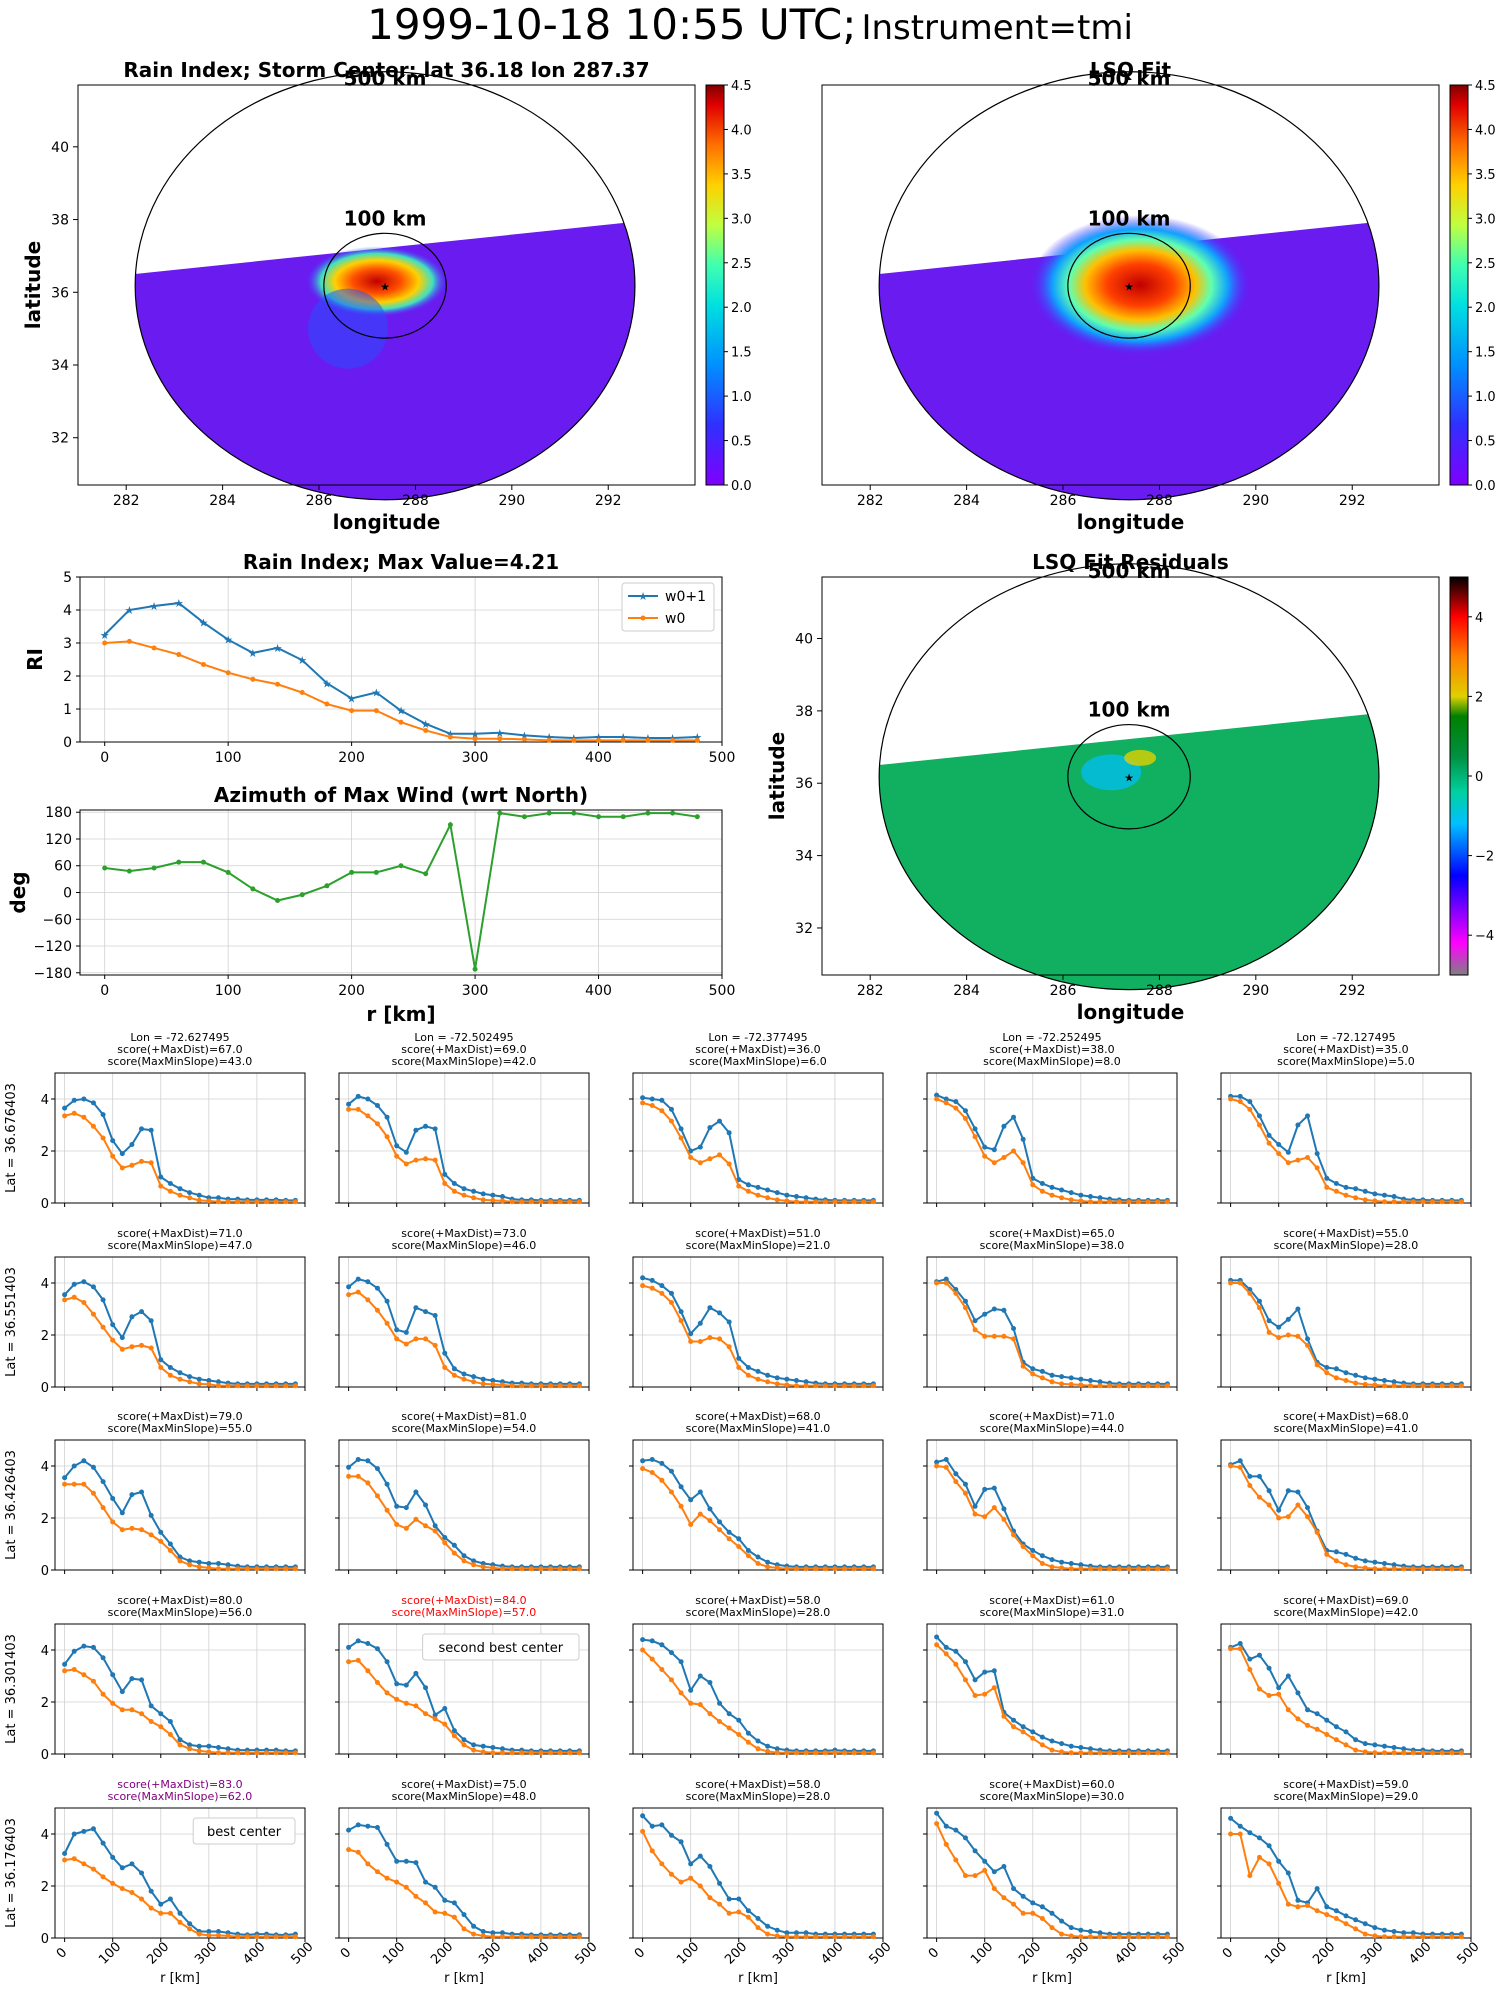 This screenshot has height=2000, width=1500. What do you see at coordinates (697, 737) in the screenshot?
I see `series-w0p1-point: ★` at bounding box center [697, 737].